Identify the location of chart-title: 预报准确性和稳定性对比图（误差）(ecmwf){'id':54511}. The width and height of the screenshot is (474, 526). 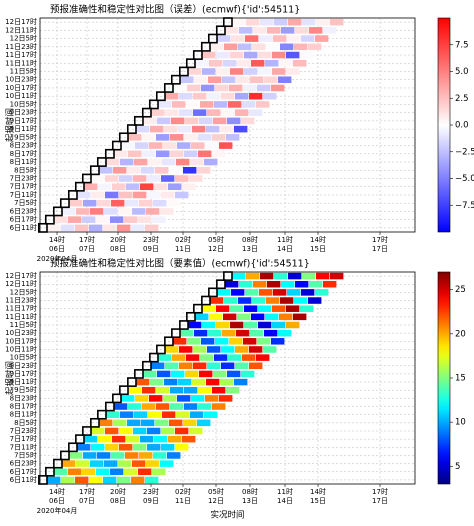
(175, 10).